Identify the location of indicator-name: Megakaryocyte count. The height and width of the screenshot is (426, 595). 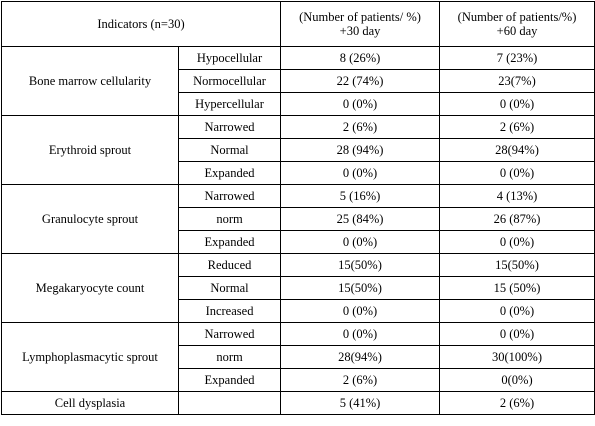
(90, 288).